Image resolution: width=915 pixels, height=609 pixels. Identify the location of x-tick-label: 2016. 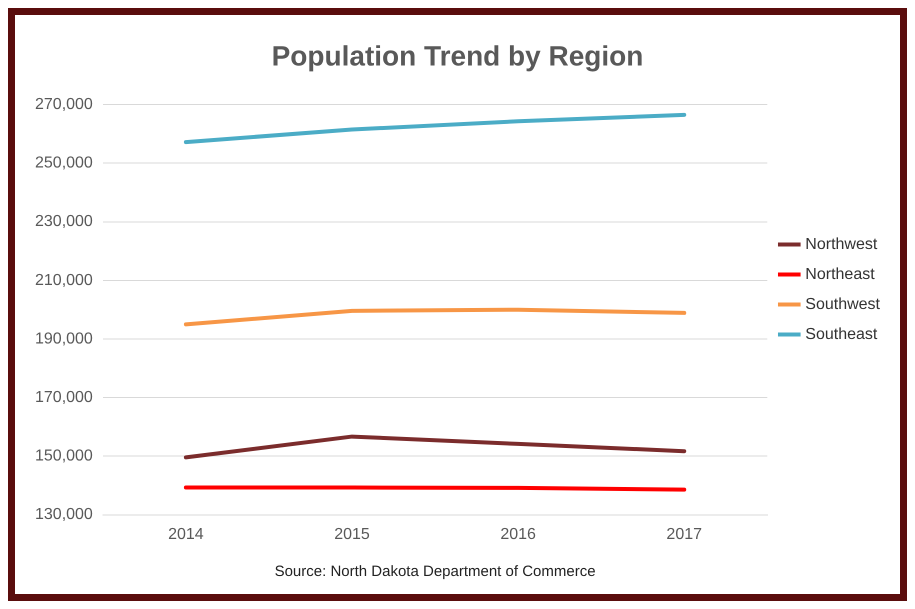
(518, 534).